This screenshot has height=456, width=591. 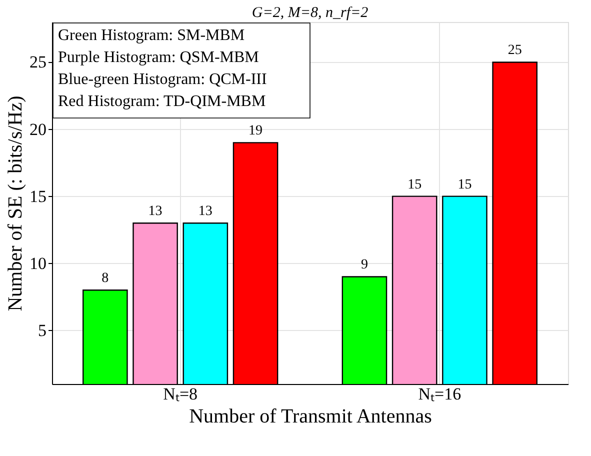 I want to click on annotation: Red Histogram: TD-QIM-MBM, so click(x=162, y=101).